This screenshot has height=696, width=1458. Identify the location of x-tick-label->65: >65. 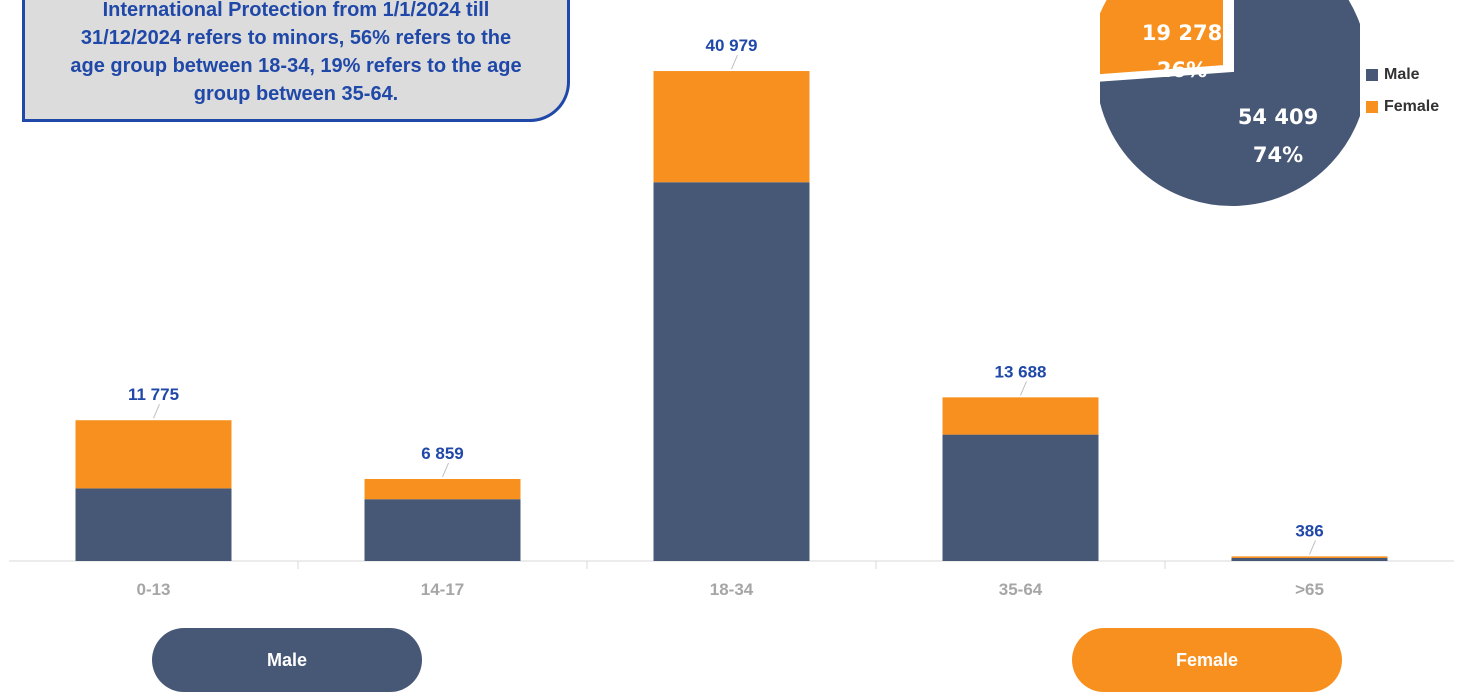
(1309, 589).